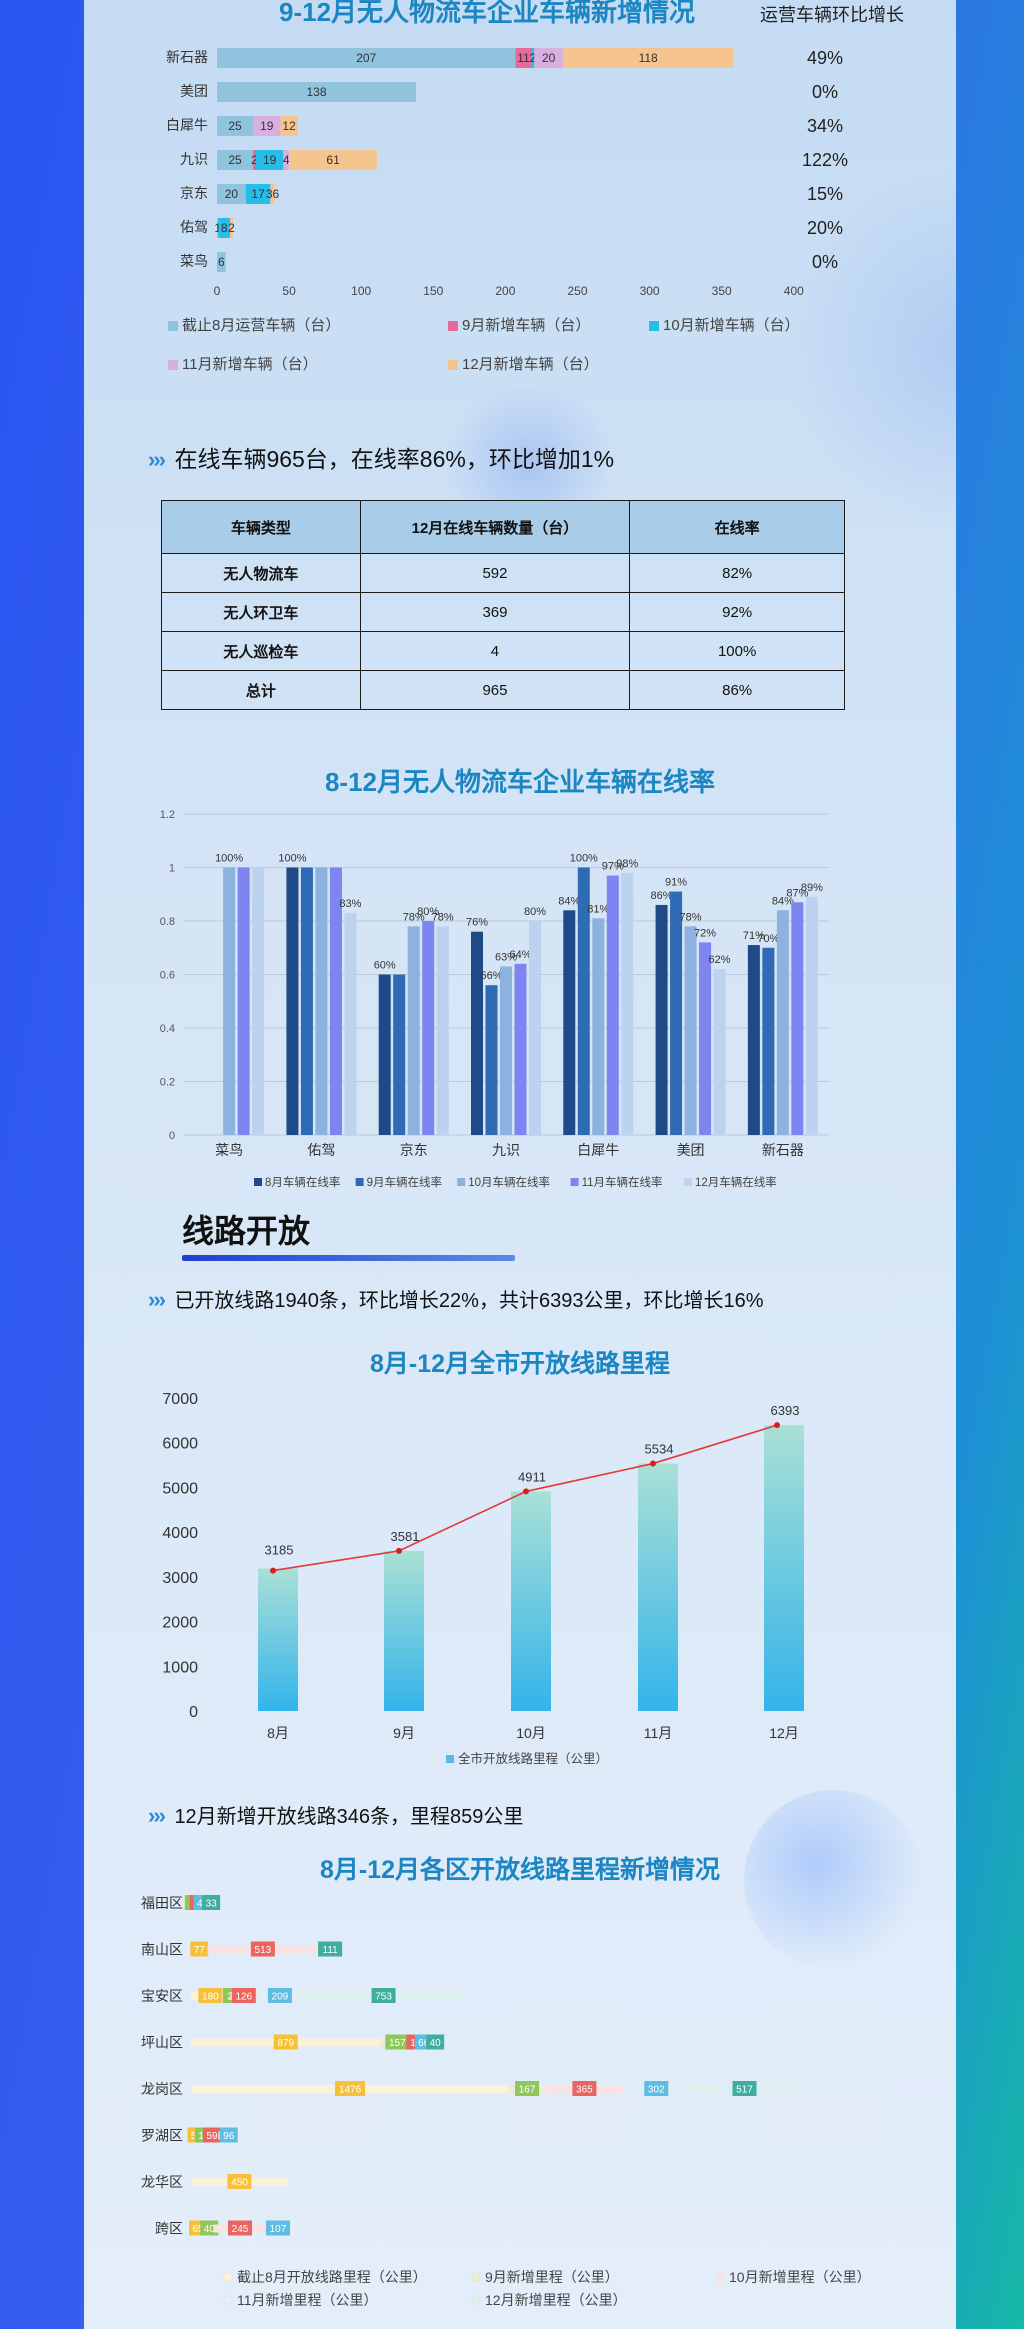 The width and height of the screenshot is (1024, 2329). I want to click on y-tick-label: 1000, so click(180, 1667).